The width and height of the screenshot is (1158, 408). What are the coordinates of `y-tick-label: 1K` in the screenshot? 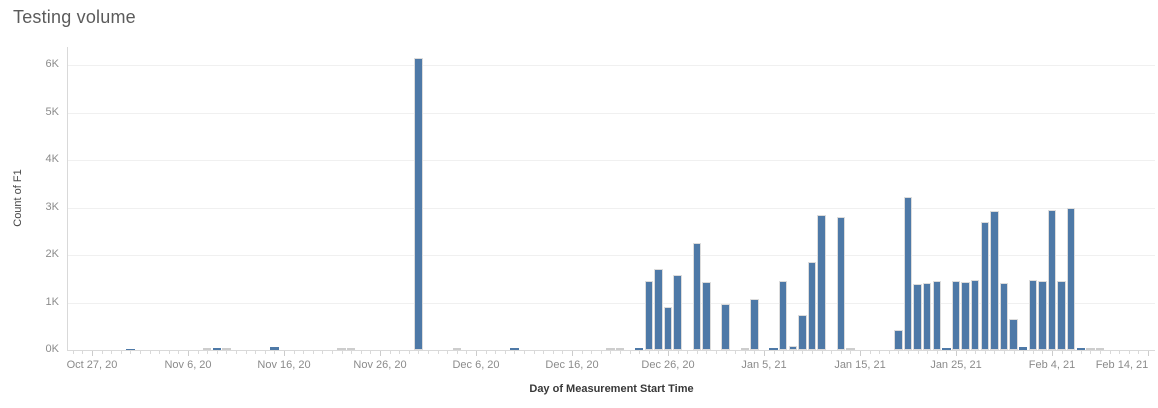 It's located at (52, 301).